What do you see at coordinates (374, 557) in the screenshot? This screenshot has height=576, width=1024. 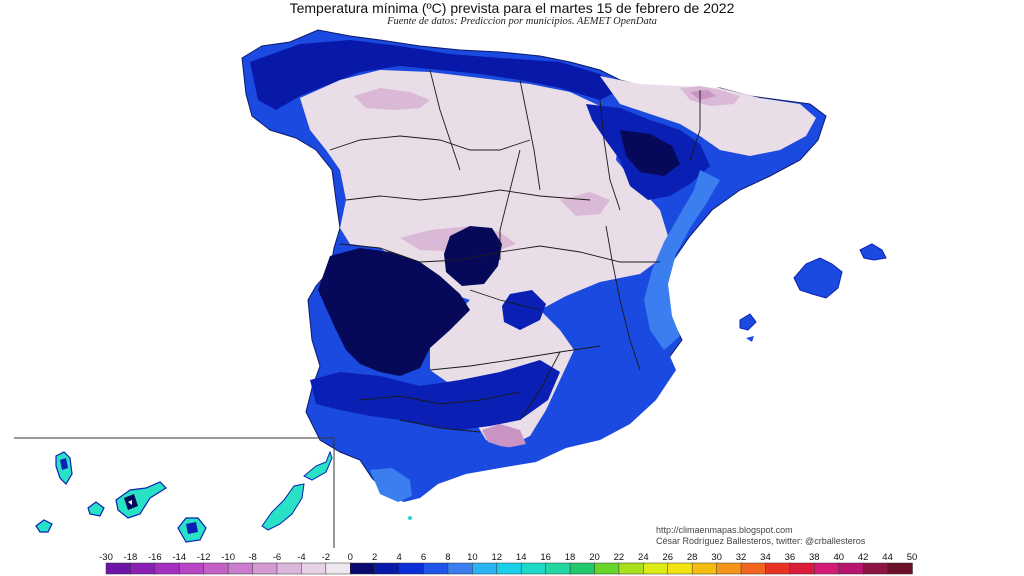 I see `scale-tick-label: 2` at bounding box center [374, 557].